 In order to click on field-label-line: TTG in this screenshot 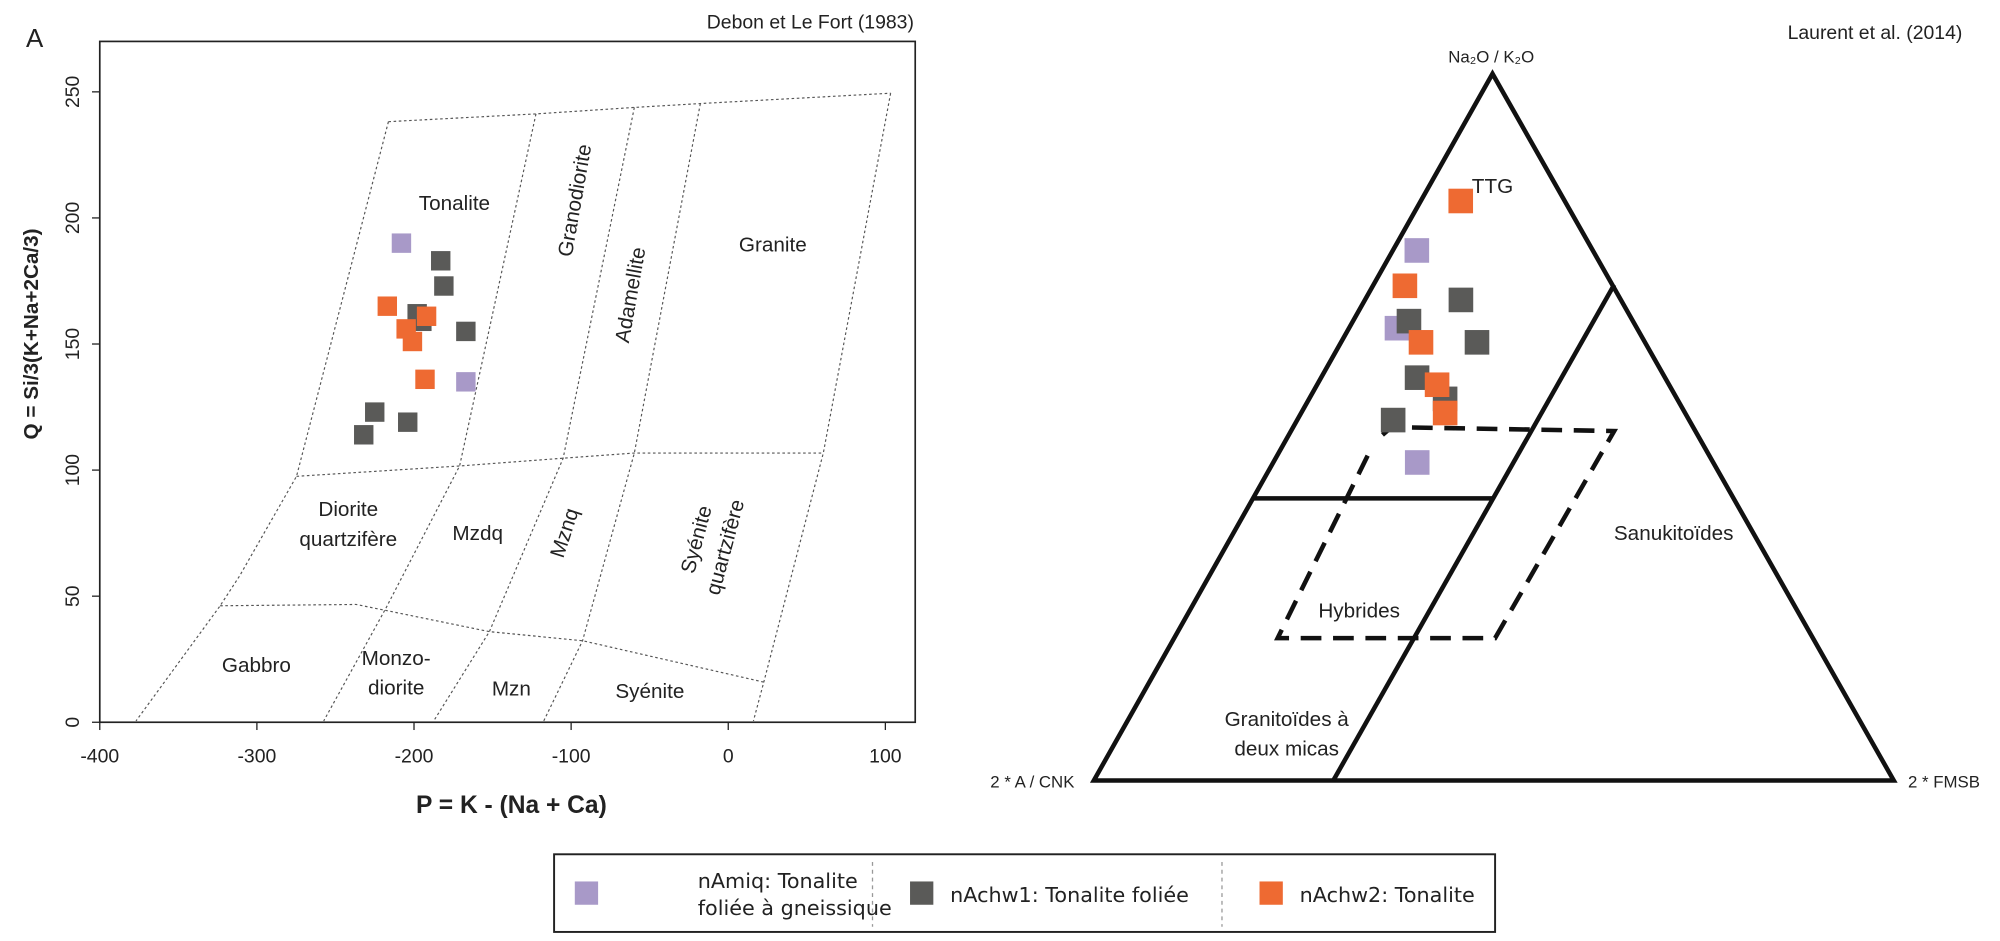, I will do `click(1492, 186)`.